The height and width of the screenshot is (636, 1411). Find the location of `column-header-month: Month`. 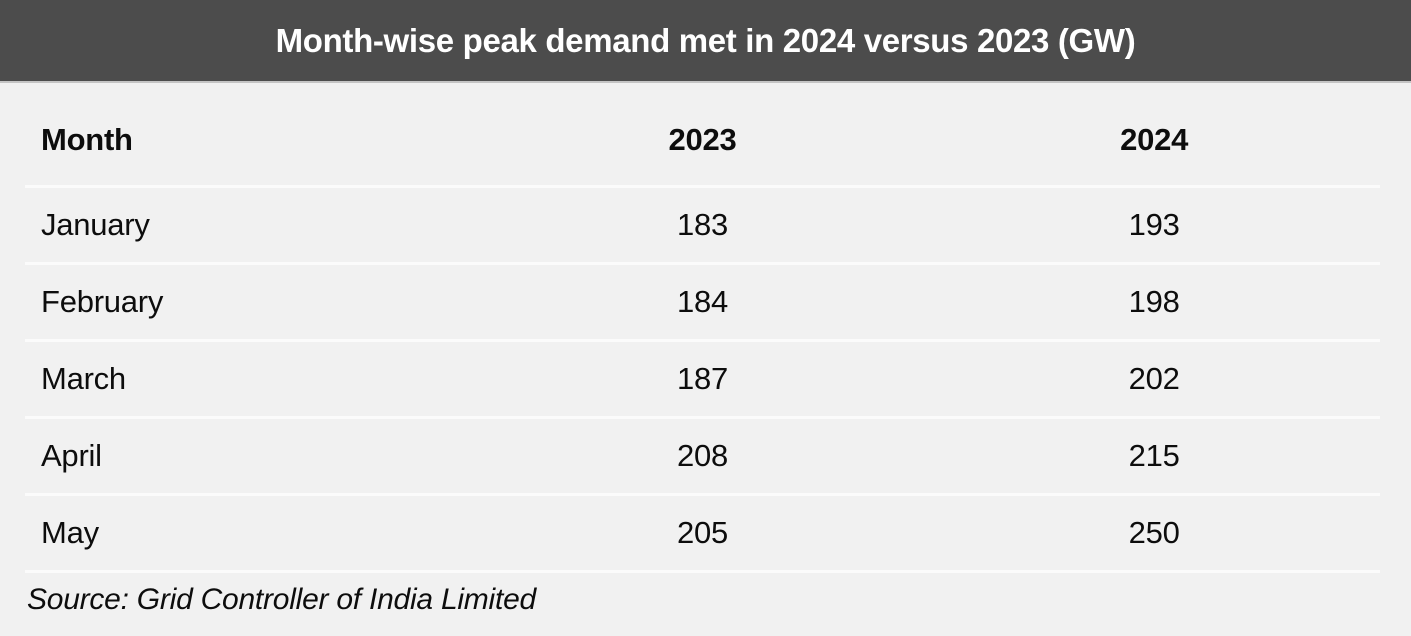

column-header-month: Month is located at coordinates (87, 139).